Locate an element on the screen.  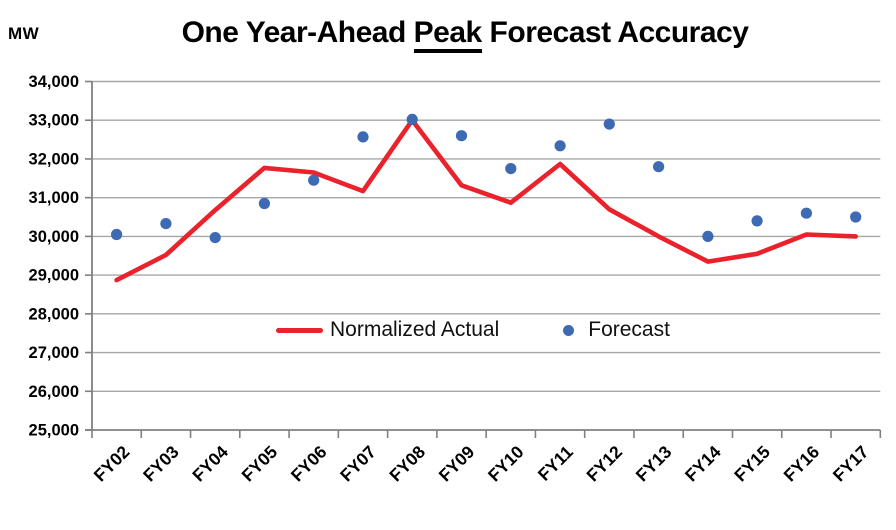
x-axis-label: FY16 is located at coordinates (802, 463).